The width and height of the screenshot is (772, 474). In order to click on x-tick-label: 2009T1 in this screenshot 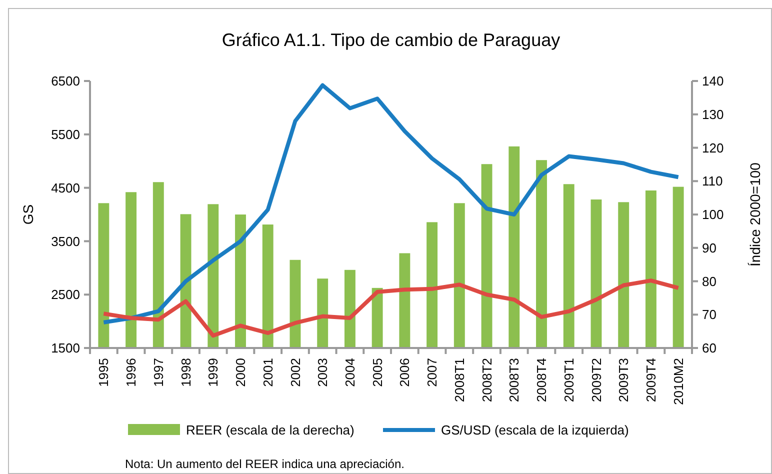, I will do `click(568, 380)`.